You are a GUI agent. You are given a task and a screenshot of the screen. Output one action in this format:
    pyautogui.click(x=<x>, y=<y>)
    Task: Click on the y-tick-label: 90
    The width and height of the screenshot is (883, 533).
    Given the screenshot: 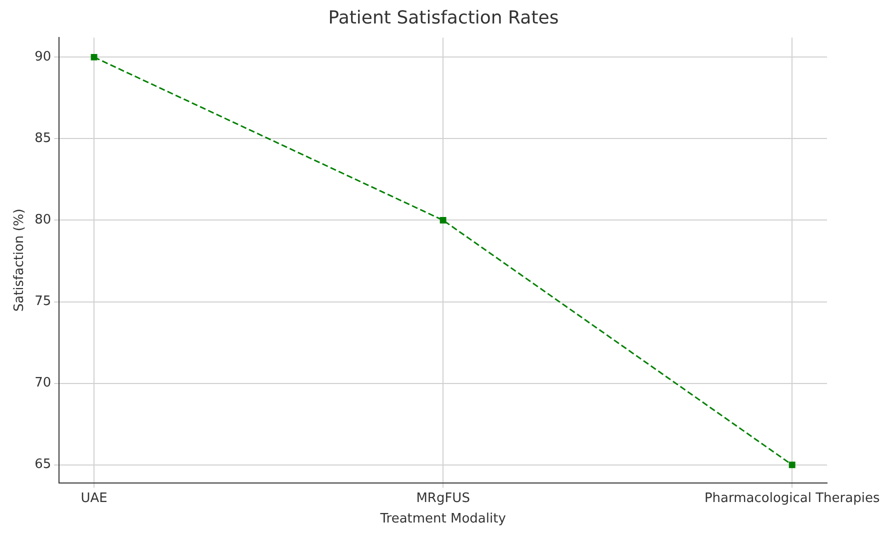 What is the action you would take?
    pyautogui.click(x=43, y=57)
    